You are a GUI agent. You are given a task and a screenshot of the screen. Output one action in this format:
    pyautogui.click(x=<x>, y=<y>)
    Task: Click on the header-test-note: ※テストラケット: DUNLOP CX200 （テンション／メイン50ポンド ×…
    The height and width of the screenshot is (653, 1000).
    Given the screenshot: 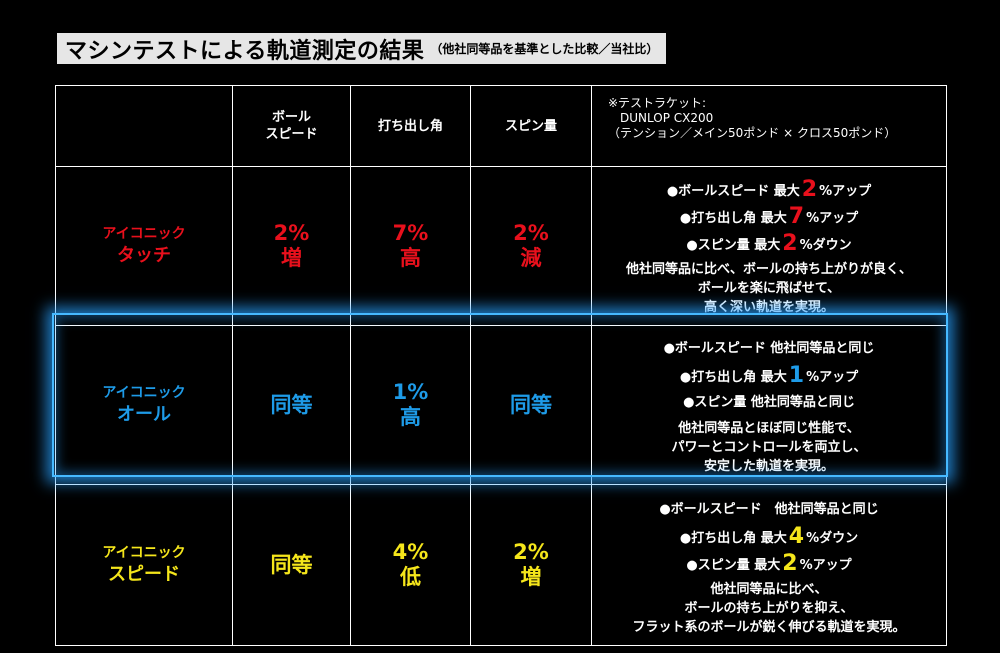 What is the action you would take?
    pyautogui.click(x=769, y=126)
    